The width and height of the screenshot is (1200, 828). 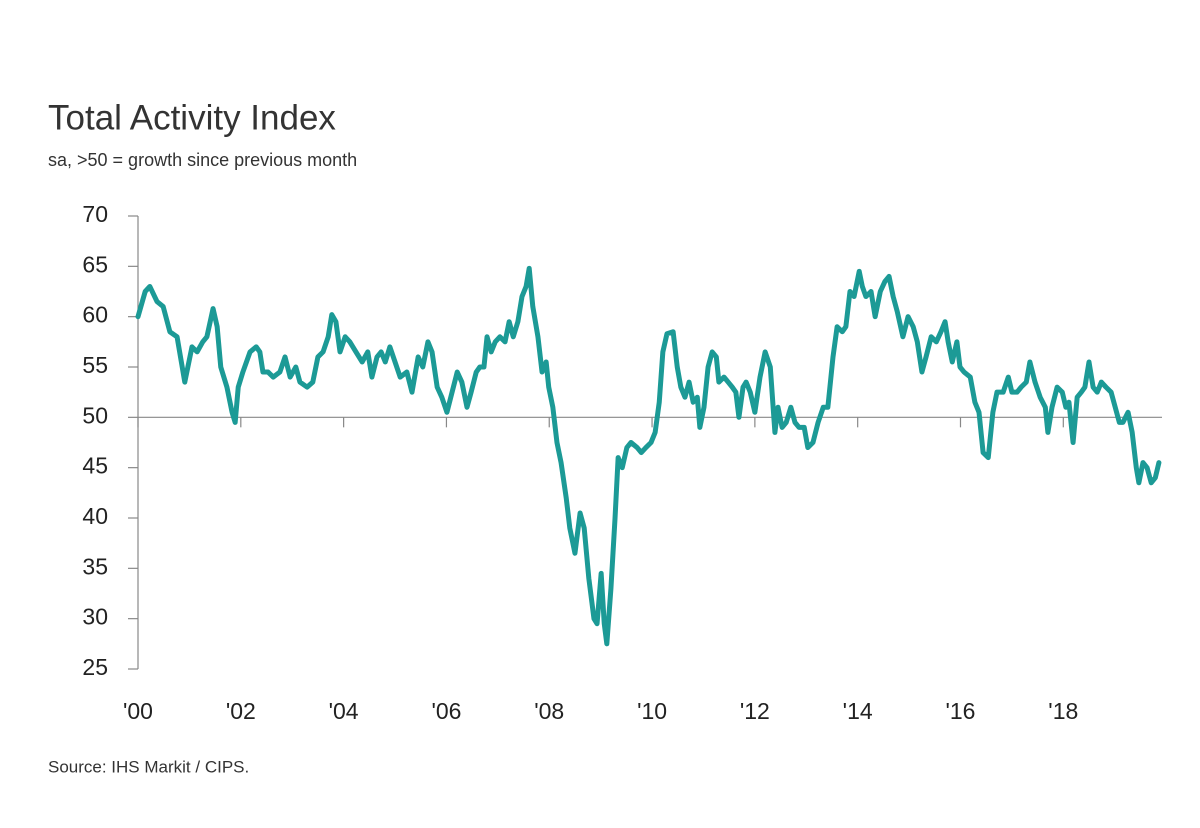 What do you see at coordinates (95, 617) in the screenshot?
I see `y-tick-label: 30` at bounding box center [95, 617].